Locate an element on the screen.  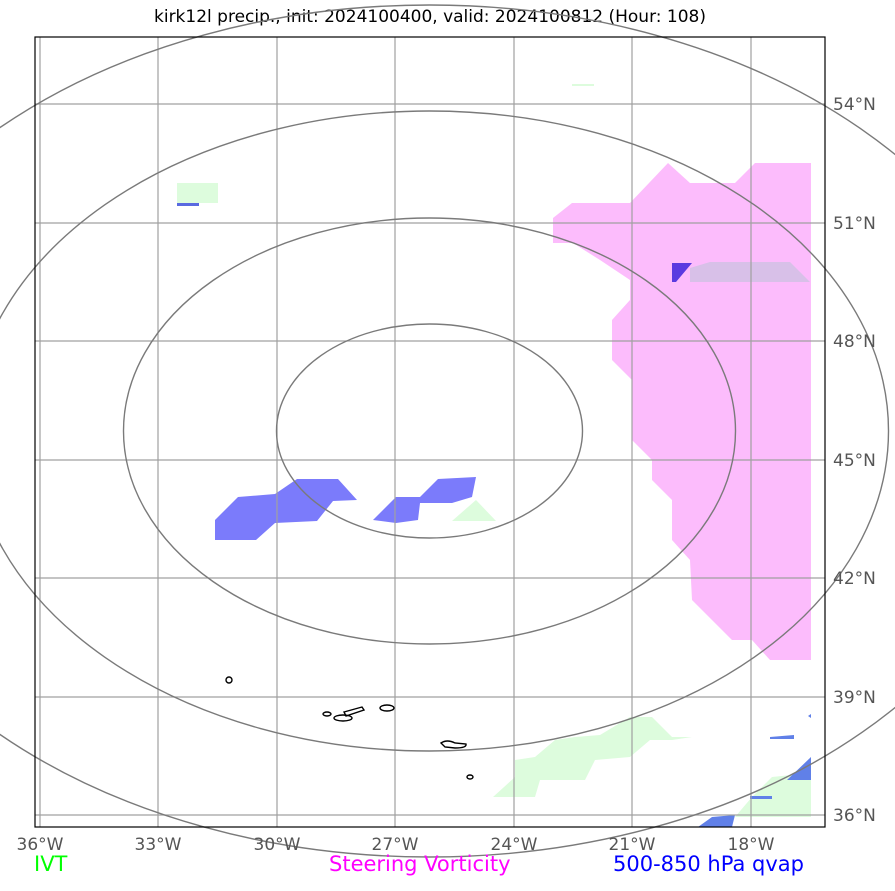
legend-ivt: IVT is located at coordinates (51, 864).